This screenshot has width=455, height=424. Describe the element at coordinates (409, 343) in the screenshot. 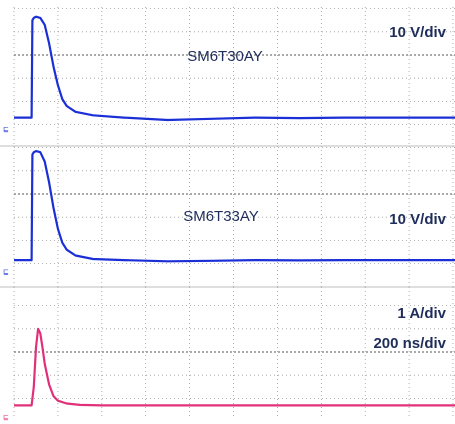

I see `panel3-time-label: 200 ns/div` at that location.